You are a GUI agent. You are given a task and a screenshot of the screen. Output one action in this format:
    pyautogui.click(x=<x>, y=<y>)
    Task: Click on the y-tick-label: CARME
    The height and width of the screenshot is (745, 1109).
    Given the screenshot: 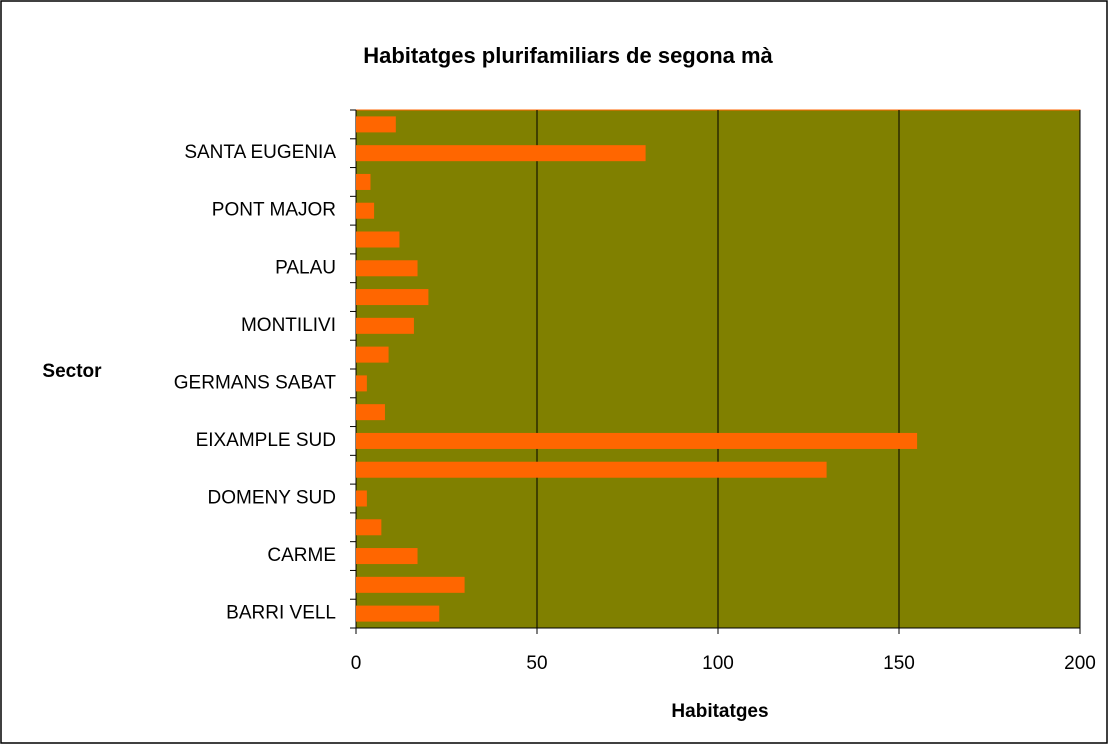 What is the action you would take?
    pyautogui.click(x=301, y=555)
    